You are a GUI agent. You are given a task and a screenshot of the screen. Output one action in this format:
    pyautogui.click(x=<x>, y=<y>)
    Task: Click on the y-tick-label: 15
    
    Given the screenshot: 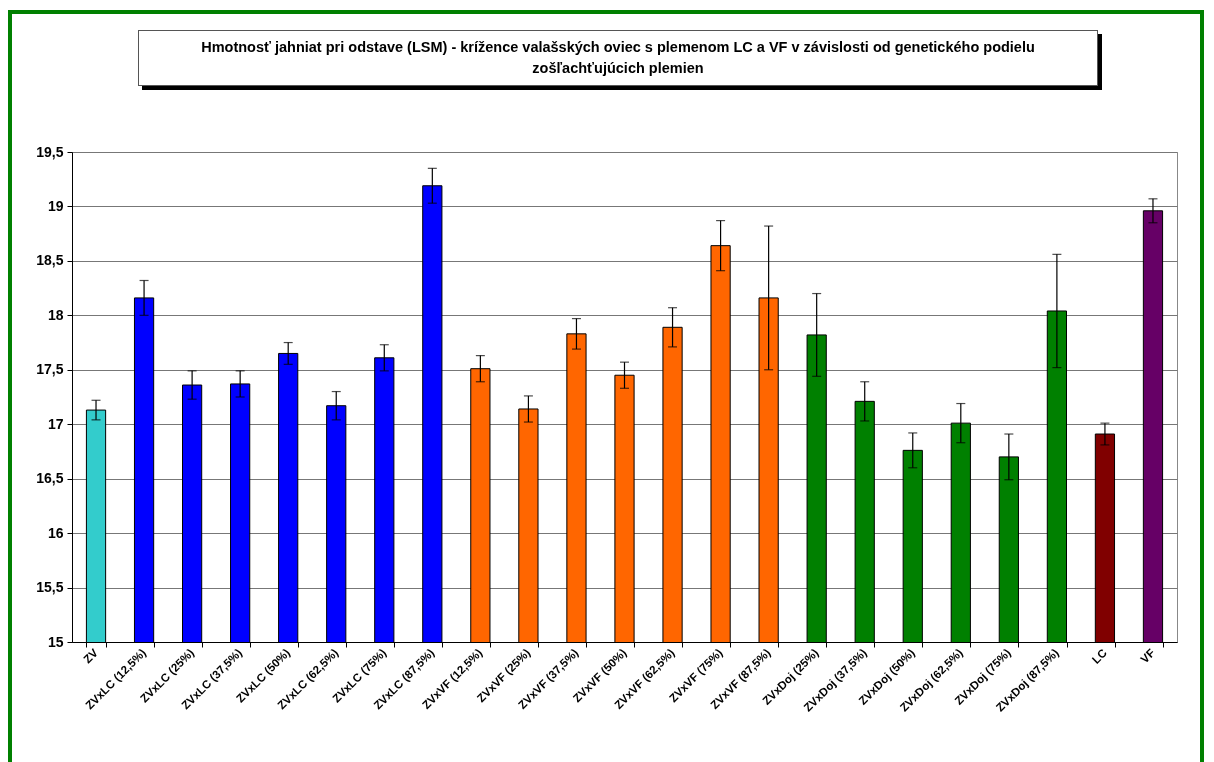 What is the action you would take?
    pyautogui.click(x=55, y=641)
    